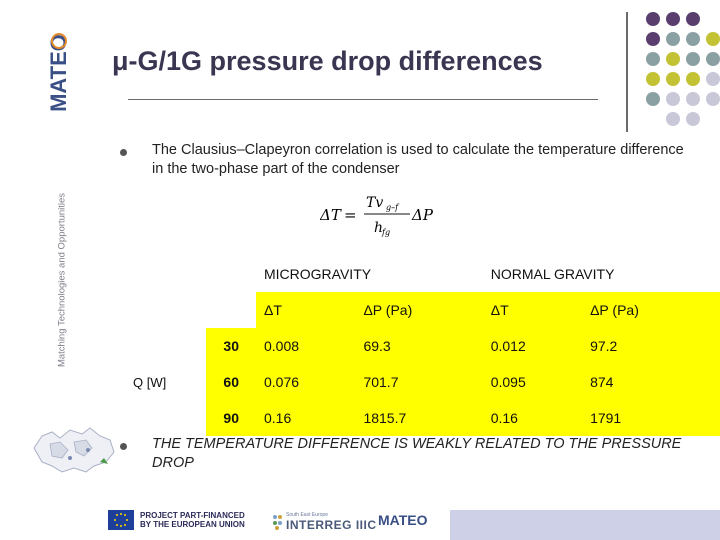  I want to click on table-row: Q [W] 30 0.008 69.3 0.012 97.2, so click(426, 359).